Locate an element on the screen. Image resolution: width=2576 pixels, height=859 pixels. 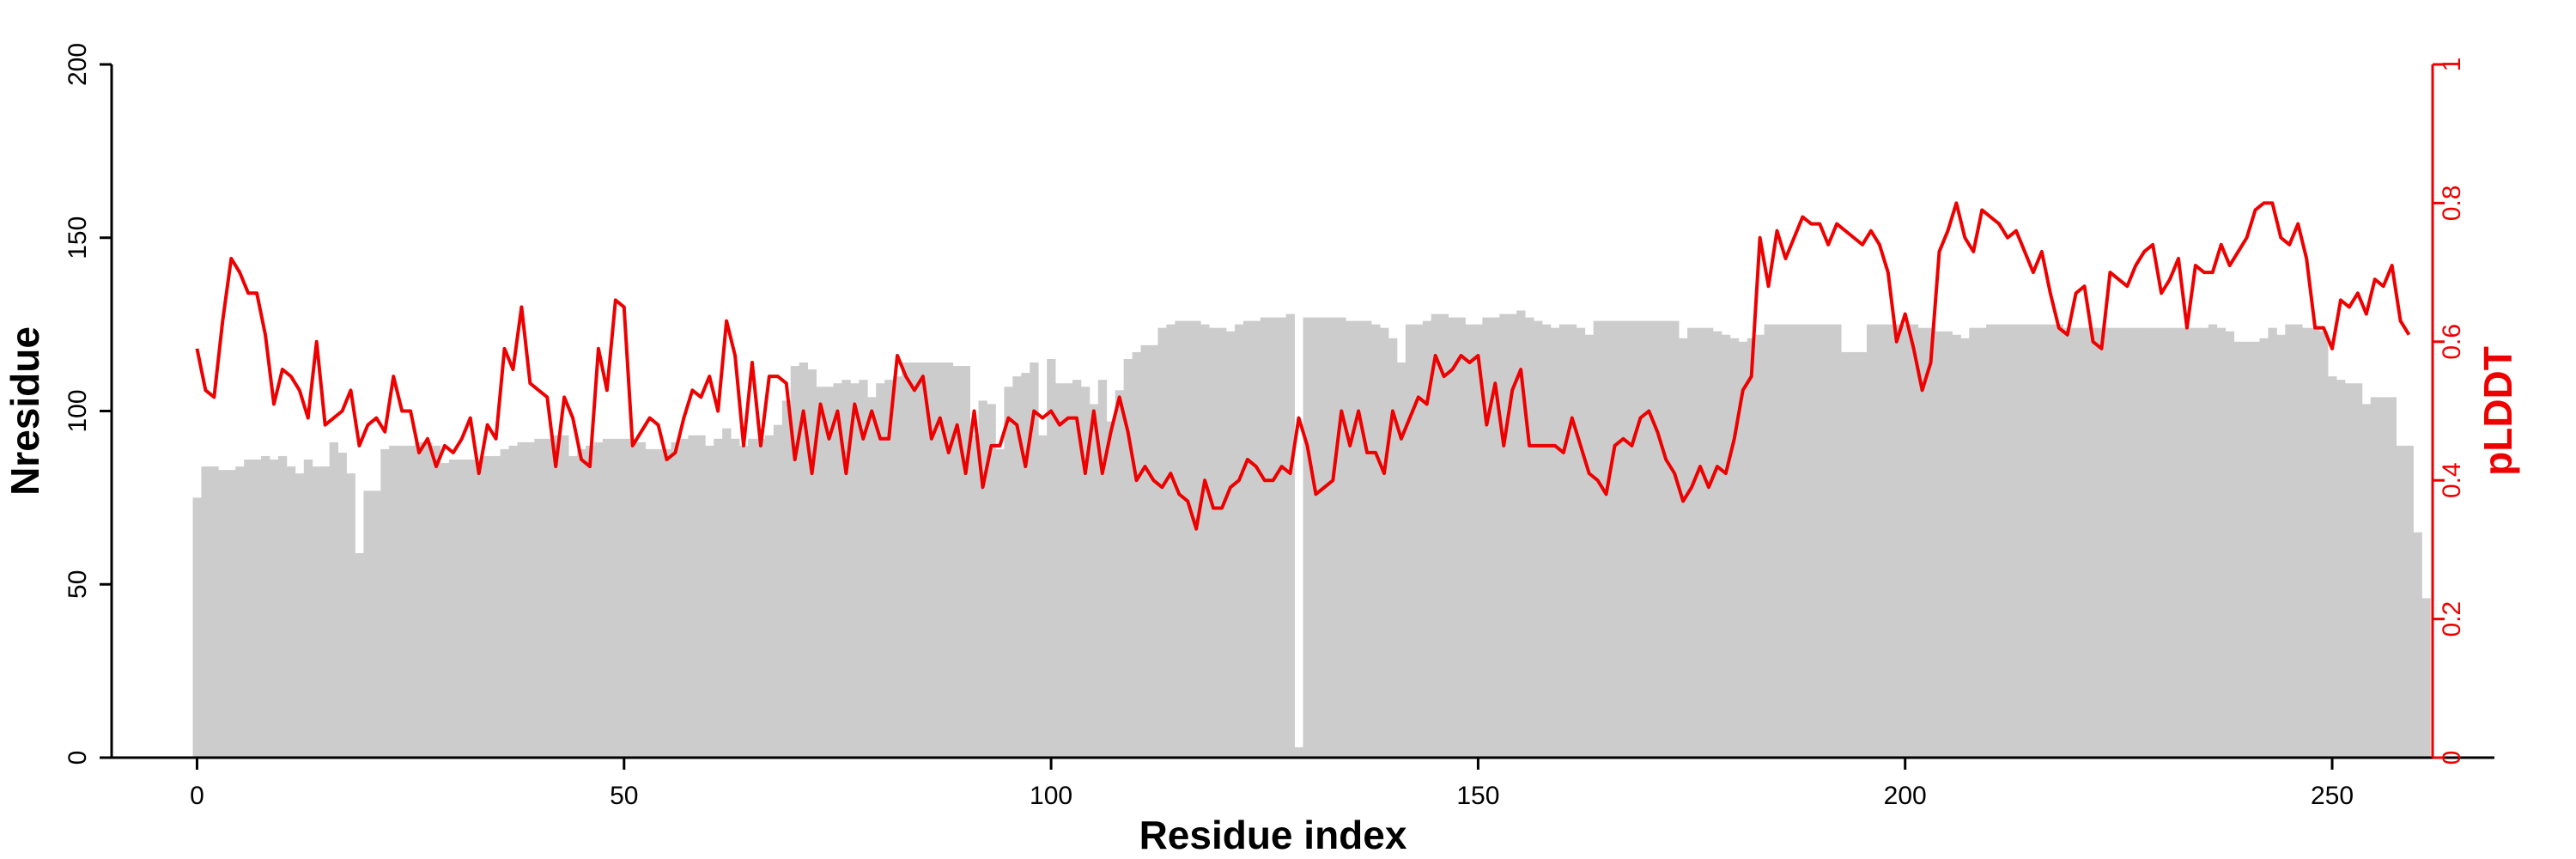
y2-tick-label: 0.6 is located at coordinates (2452, 342).